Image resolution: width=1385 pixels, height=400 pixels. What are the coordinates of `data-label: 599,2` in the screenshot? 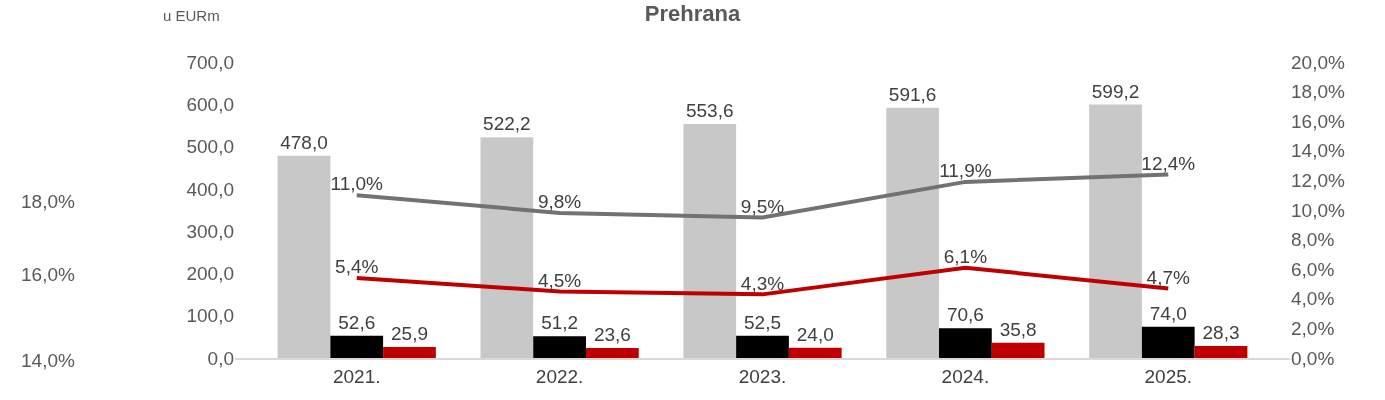 It's located at (1115, 91).